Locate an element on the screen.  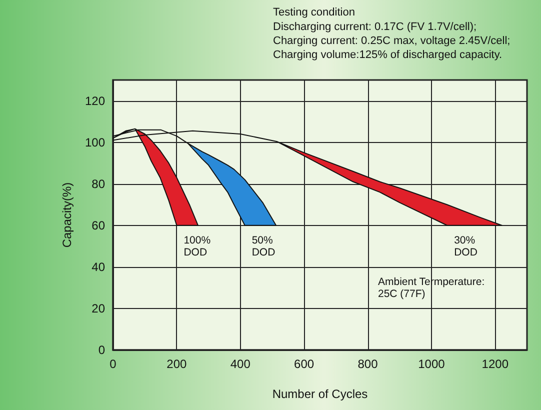
y-tick-label: 60 is located at coordinates (99, 225).